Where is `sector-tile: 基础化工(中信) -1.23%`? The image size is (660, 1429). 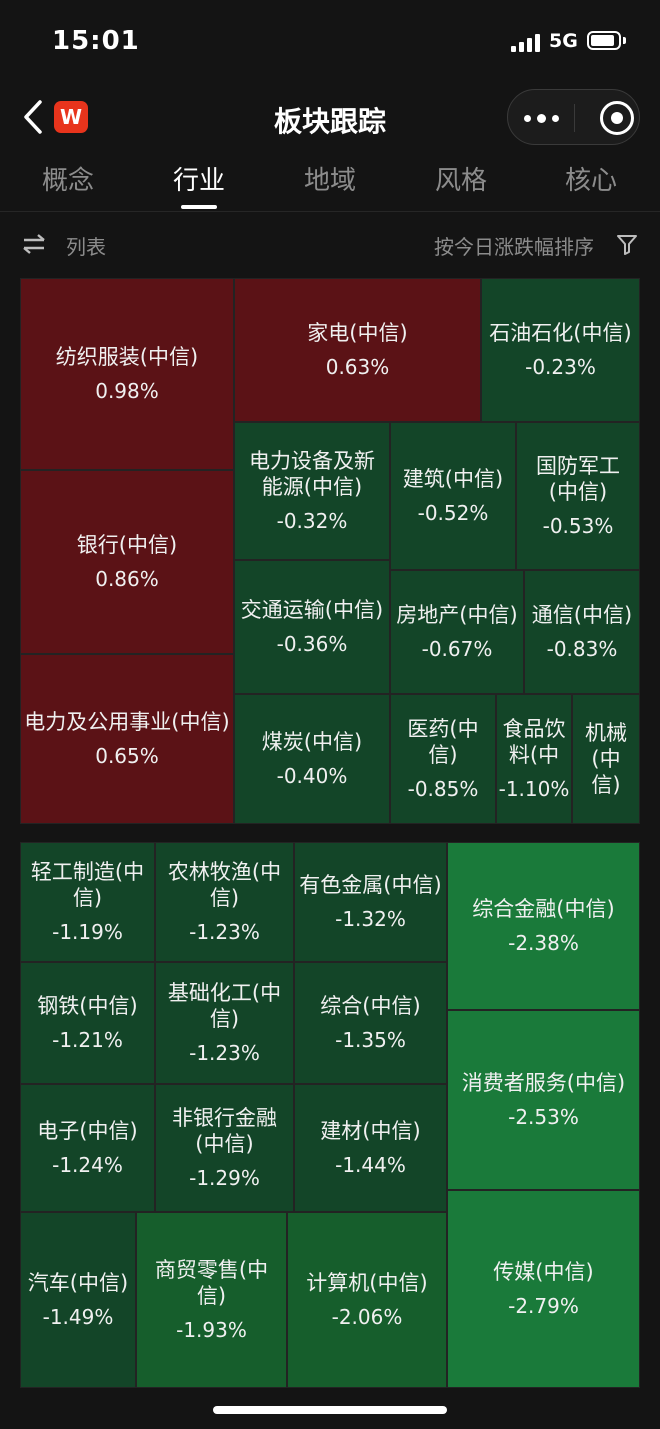
sector-tile: 基础化工(中信) -1.23% is located at coordinates (224, 1023).